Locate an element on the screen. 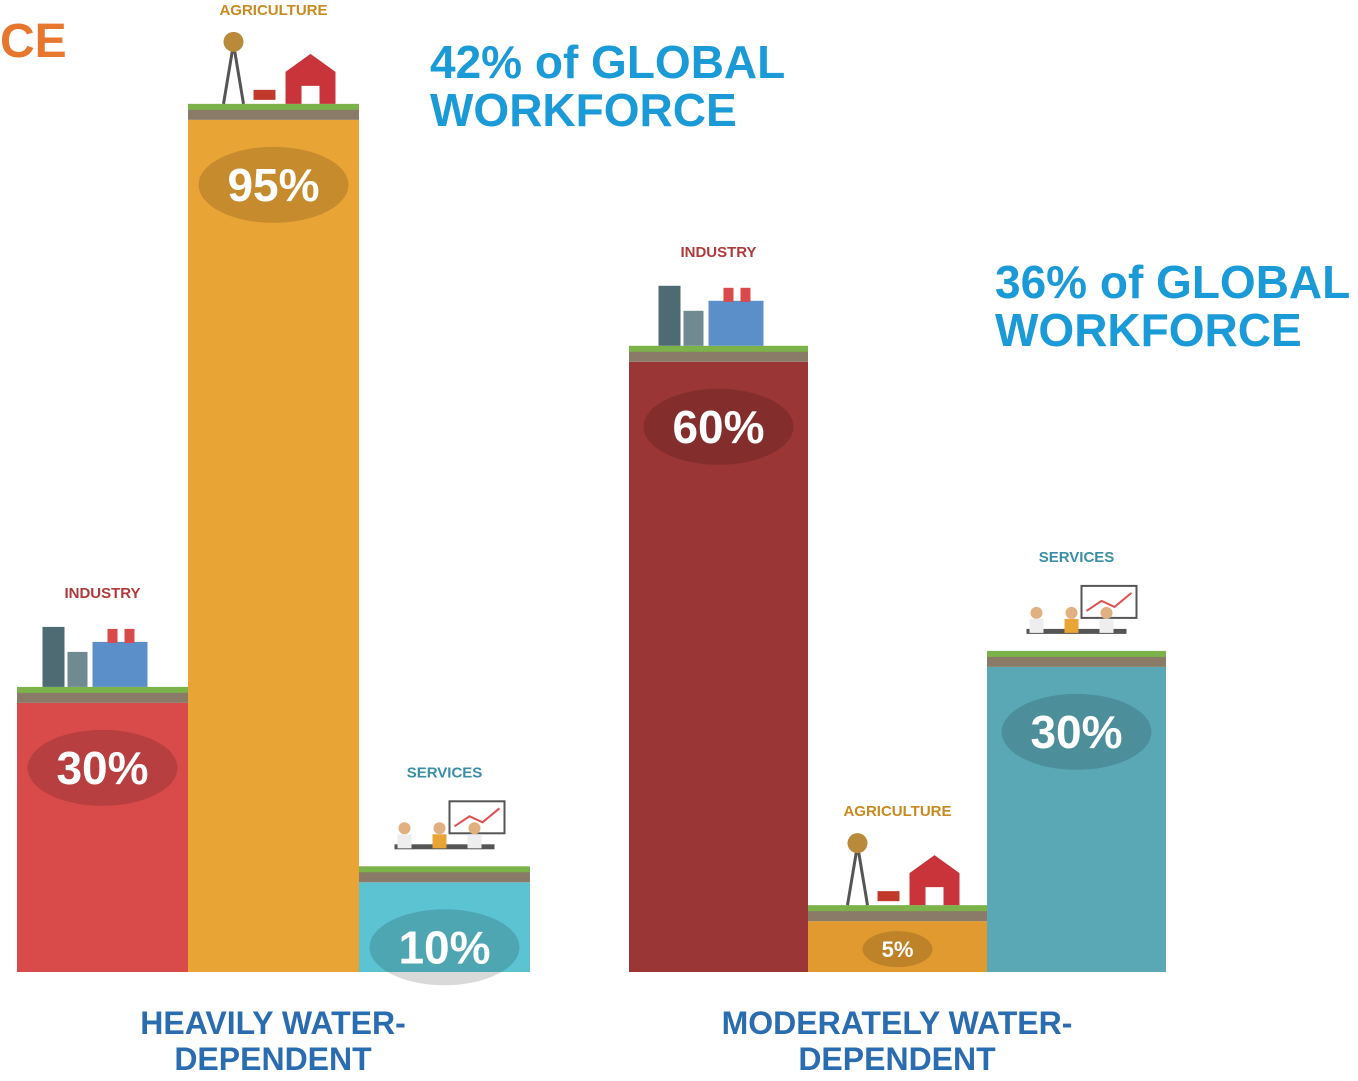  title: CE is located at coordinates (33, 41).